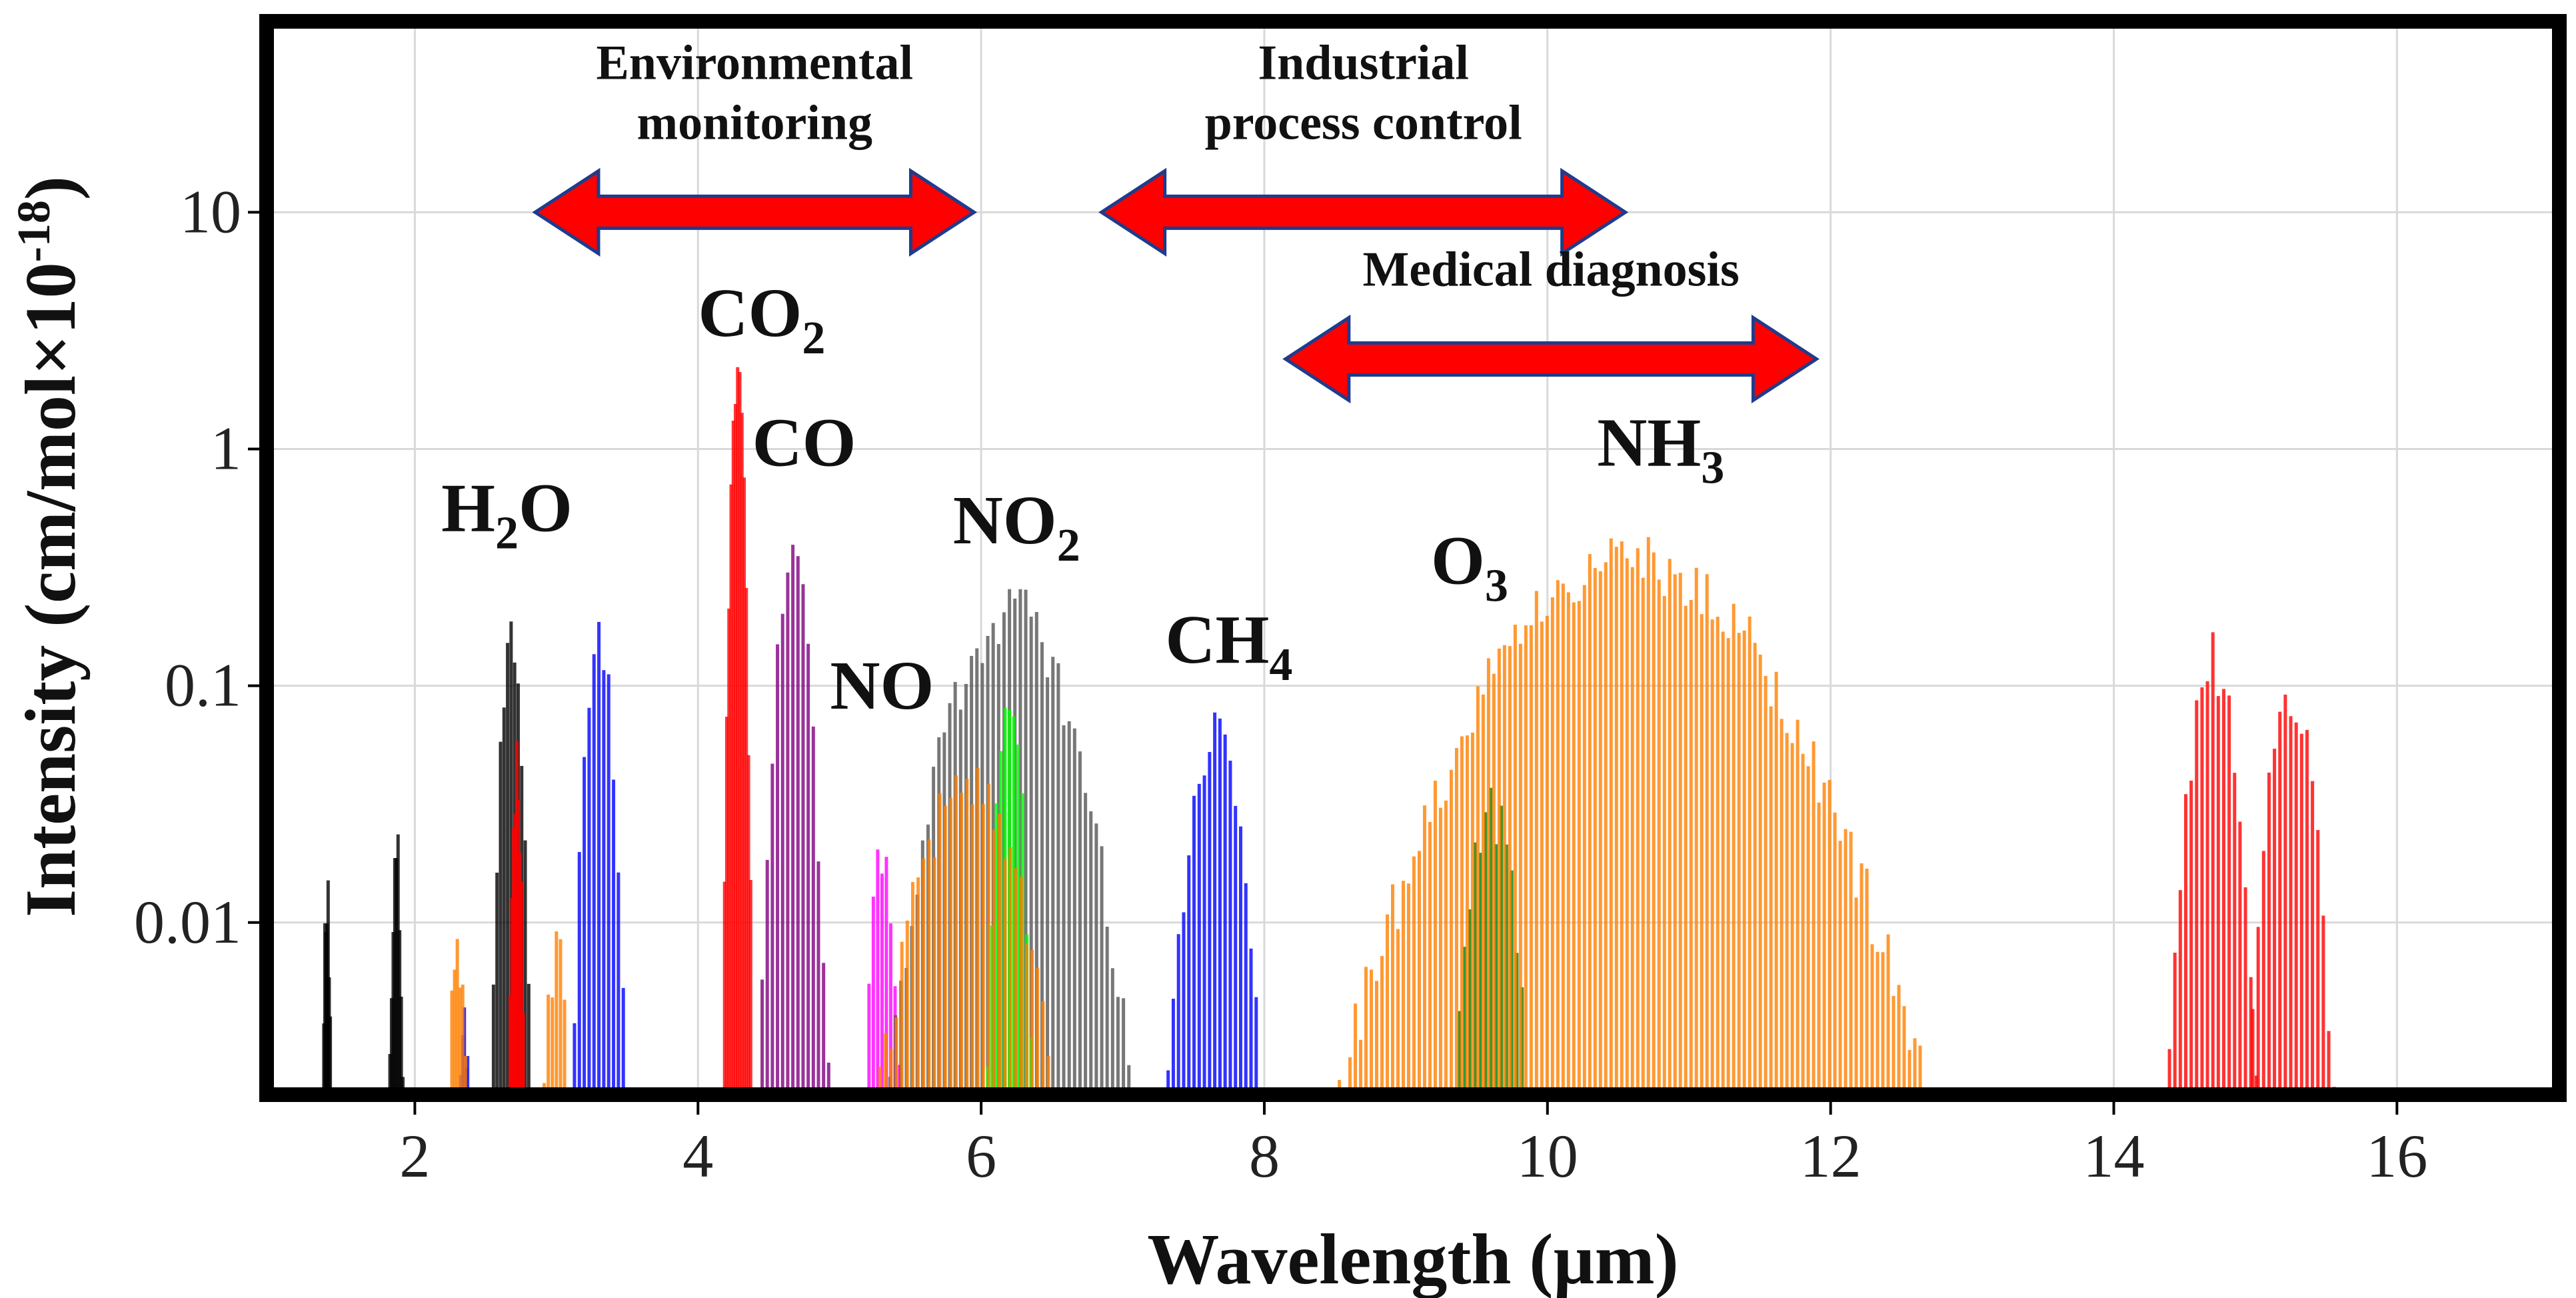 The width and height of the screenshot is (2576, 1298). I want to click on x-tick-label: 14, so click(2114, 1156).